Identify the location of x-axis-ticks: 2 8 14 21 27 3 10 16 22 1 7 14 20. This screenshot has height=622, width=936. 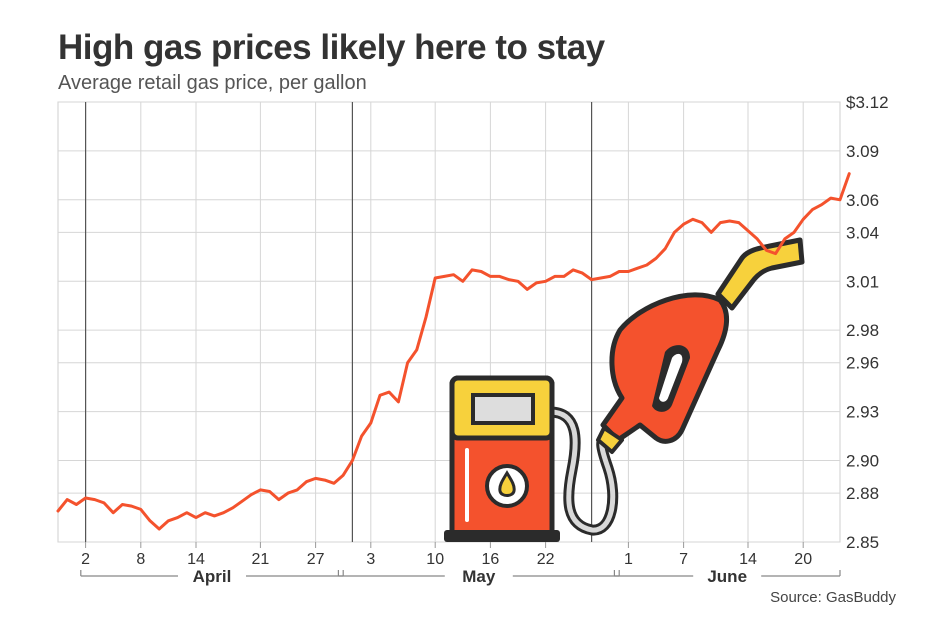
(446, 555).